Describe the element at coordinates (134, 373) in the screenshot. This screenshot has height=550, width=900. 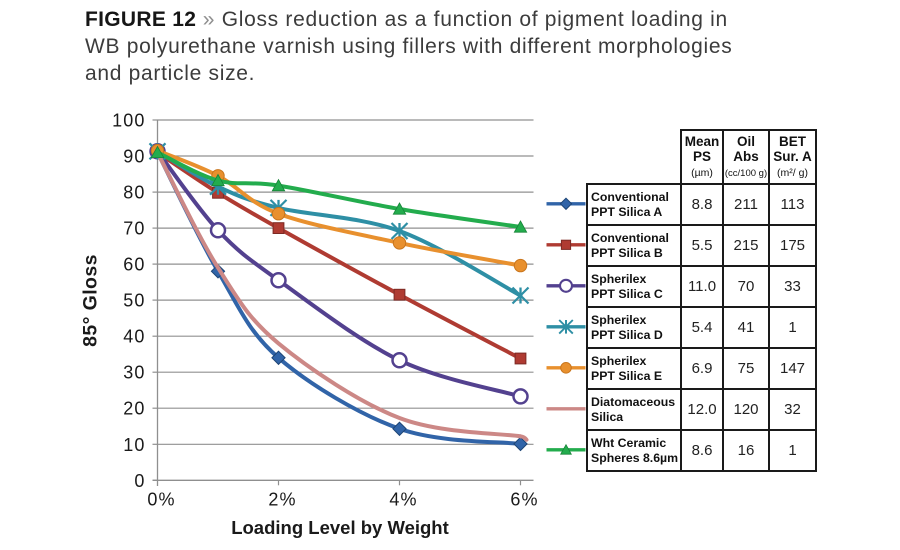
I see `svg-text: 30` at that location.